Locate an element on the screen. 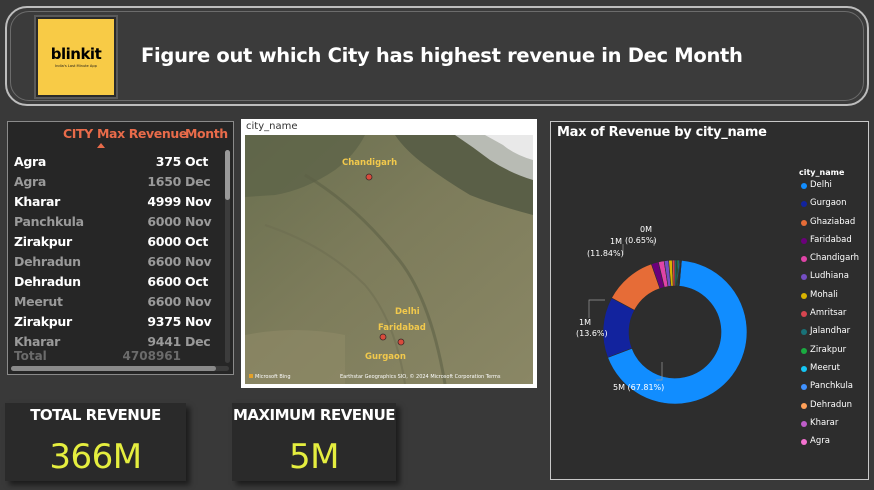 This screenshot has height=490, width=874. leader-line-gurgaon is located at coordinates (596, 308).